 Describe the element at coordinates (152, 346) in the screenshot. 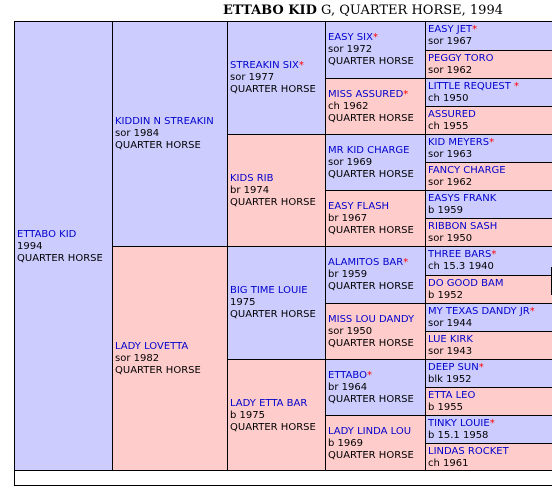

I see `horse-link: LADY LOVETTA` at that location.